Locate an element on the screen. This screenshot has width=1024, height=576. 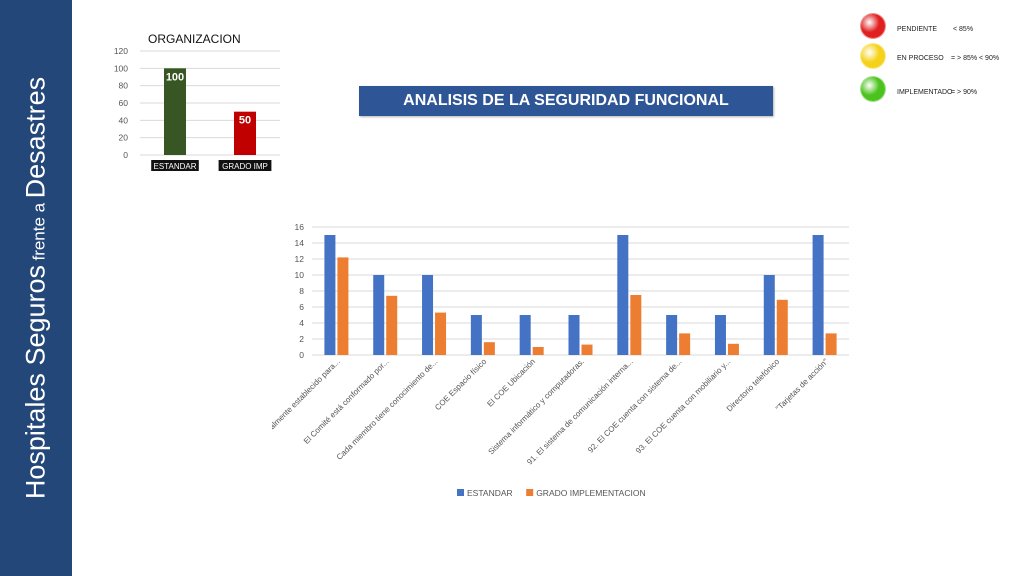
chart2-category-label: El COE Ubicación is located at coordinates (511, 383).